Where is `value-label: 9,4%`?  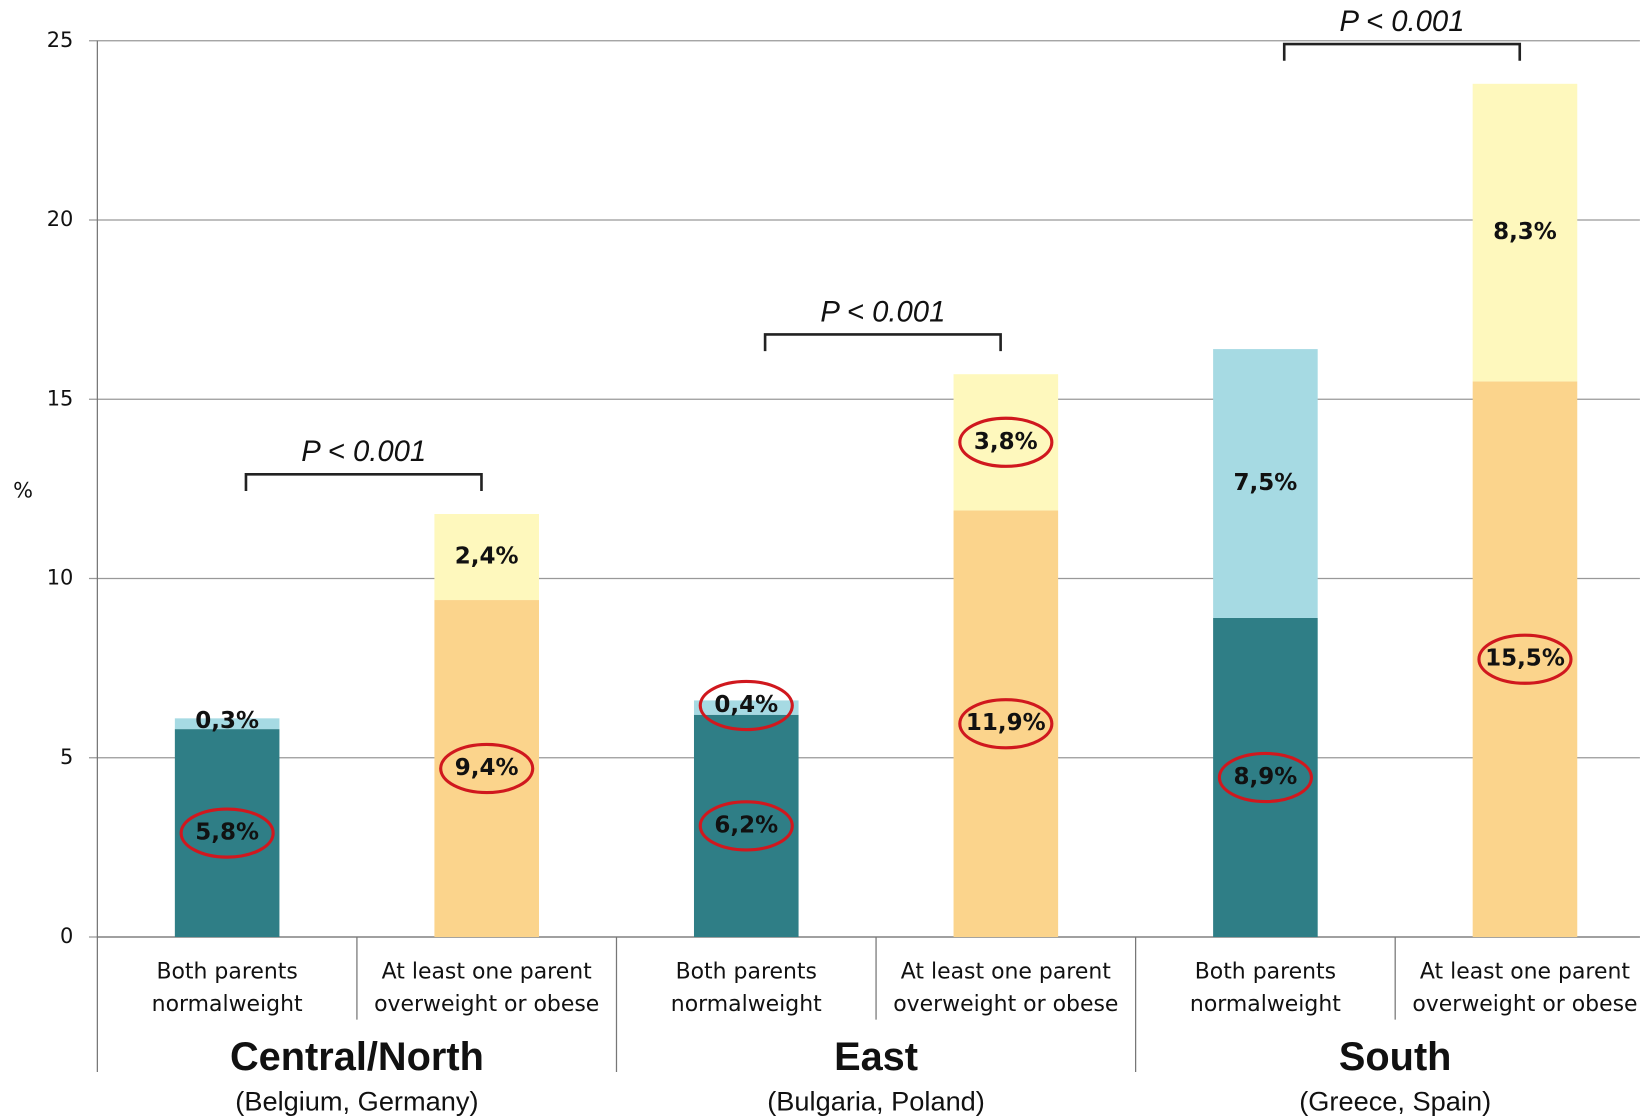 value-label: 9,4% is located at coordinates (487, 768).